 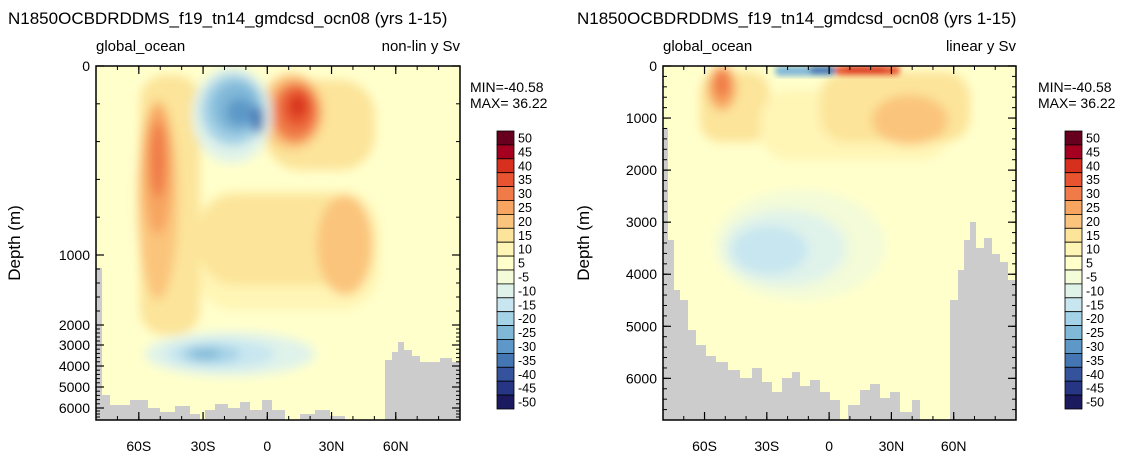 I want to click on colorbar-label: -50, so click(x=1095, y=403).